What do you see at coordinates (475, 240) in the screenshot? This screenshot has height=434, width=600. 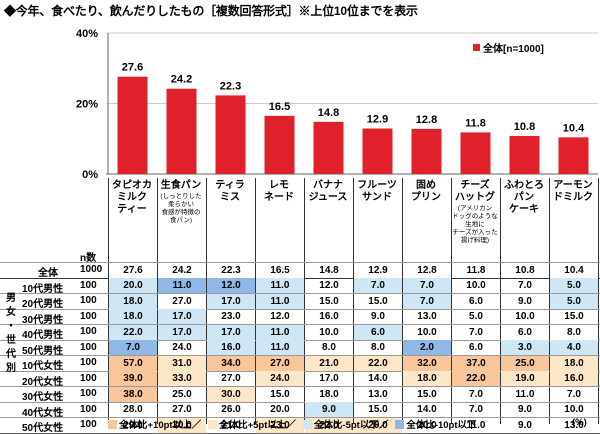 I see `category-note-line: 揚げ料理)` at bounding box center [475, 240].